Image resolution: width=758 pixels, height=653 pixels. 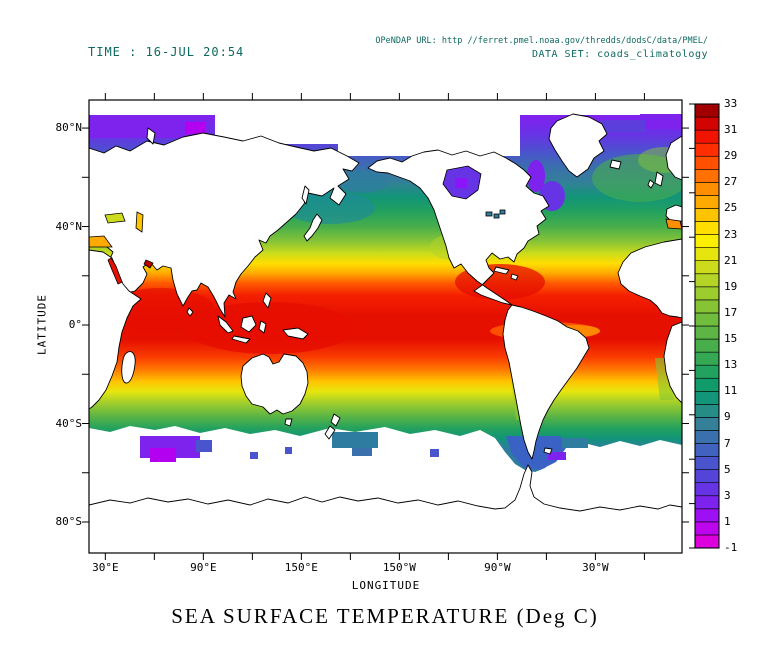 What do you see at coordinates (385, 107) in the screenshot?
I see `arctic-no-data` at bounding box center [385, 107].